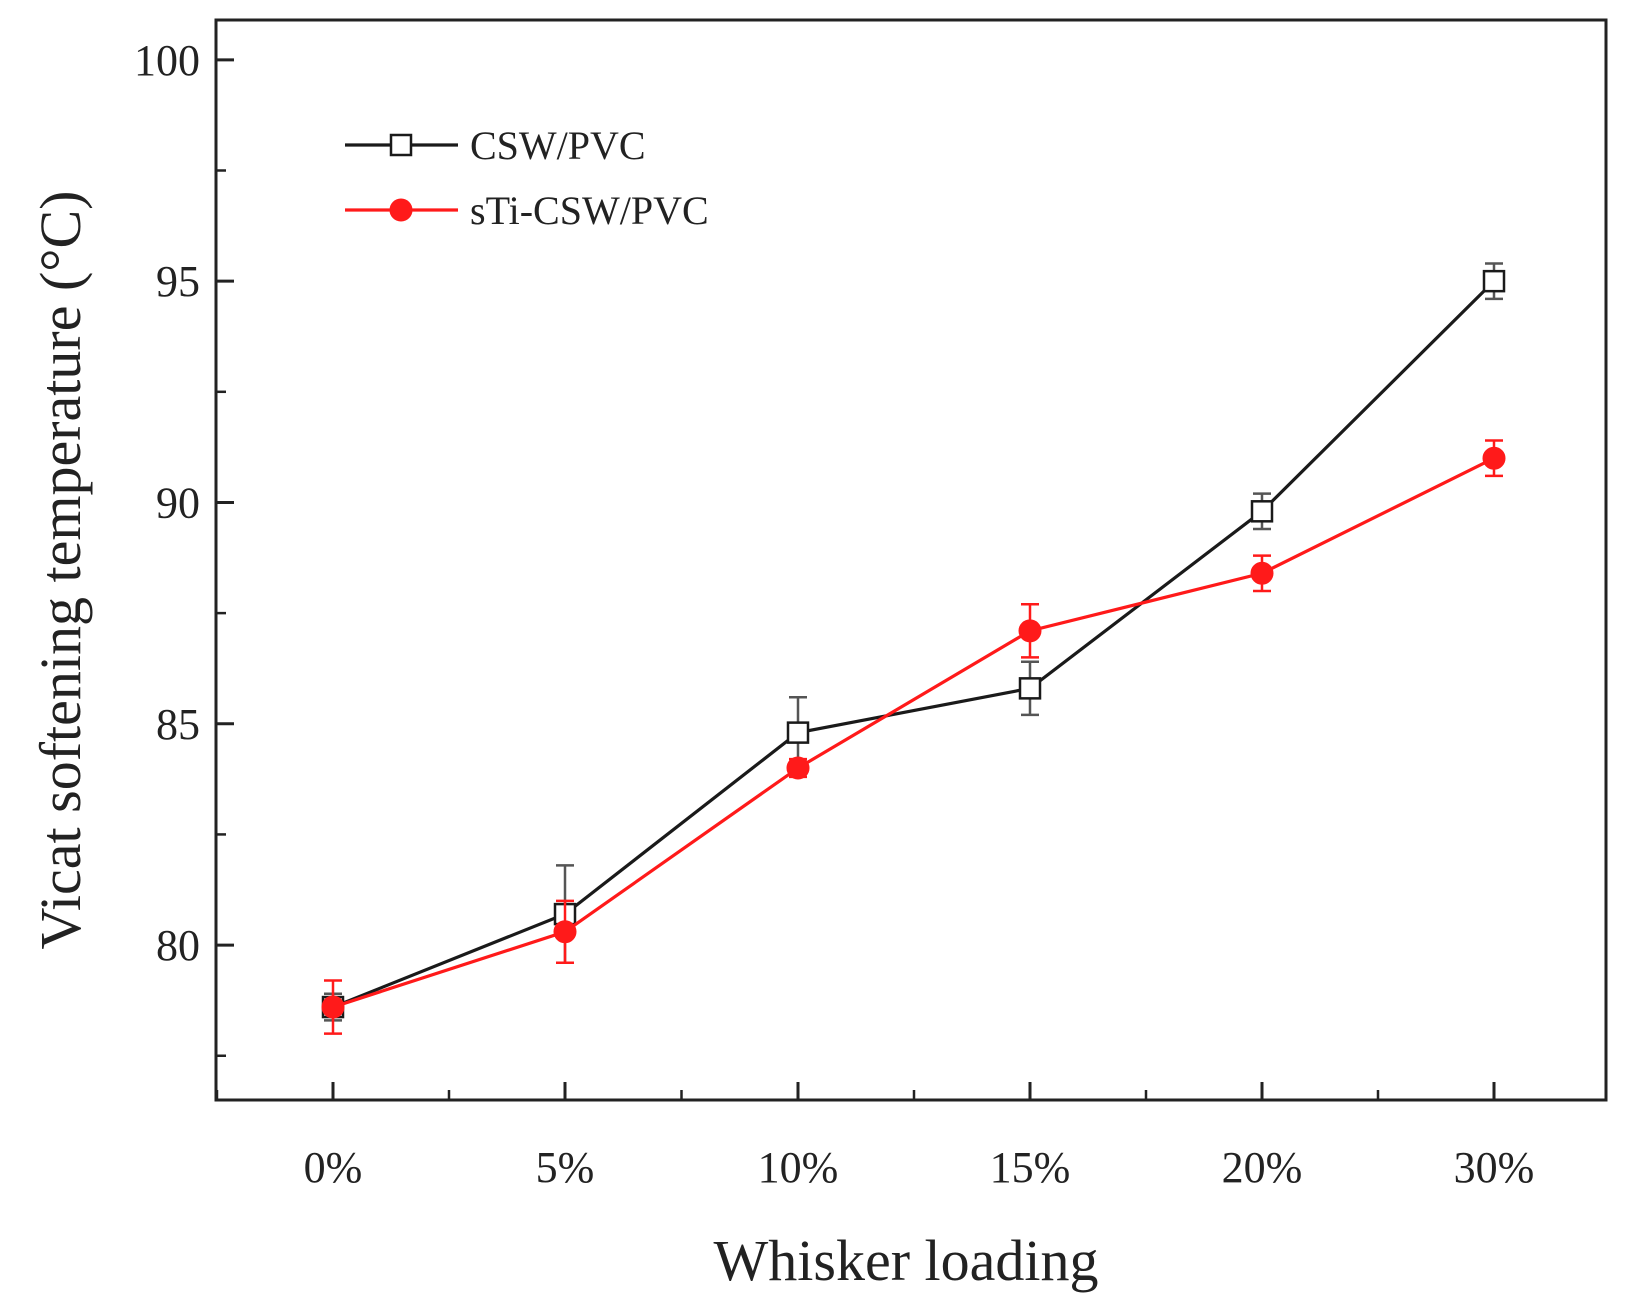 The image size is (1630, 1306). What do you see at coordinates (589, 210) in the screenshot?
I see `legend-label: sTi-CSW/PVC` at bounding box center [589, 210].